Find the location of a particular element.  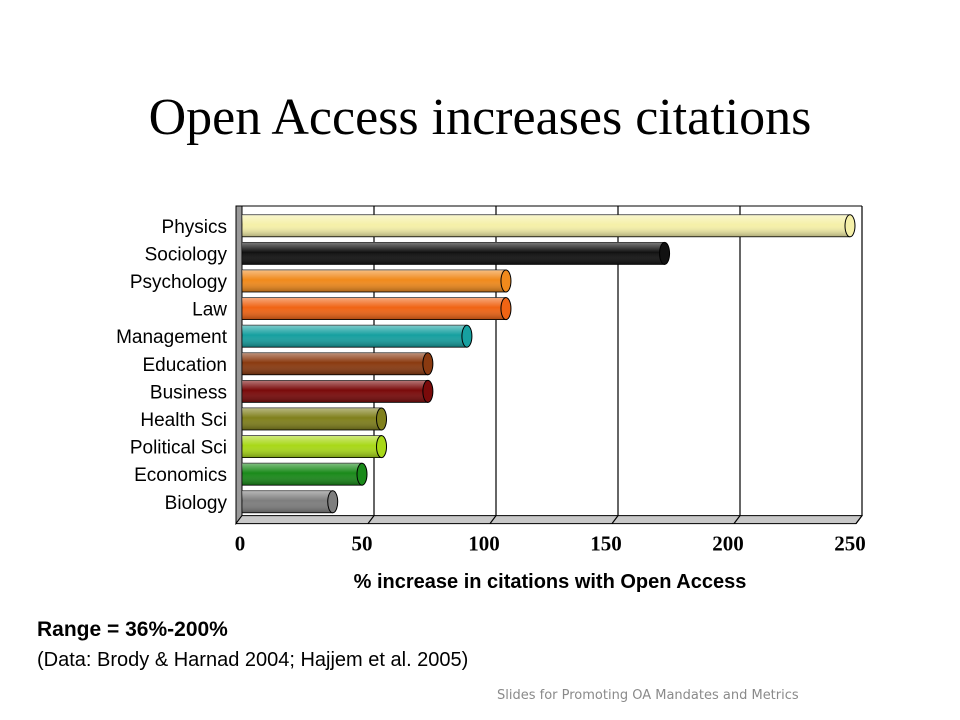

left-wall is located at coordinates (239, 365).